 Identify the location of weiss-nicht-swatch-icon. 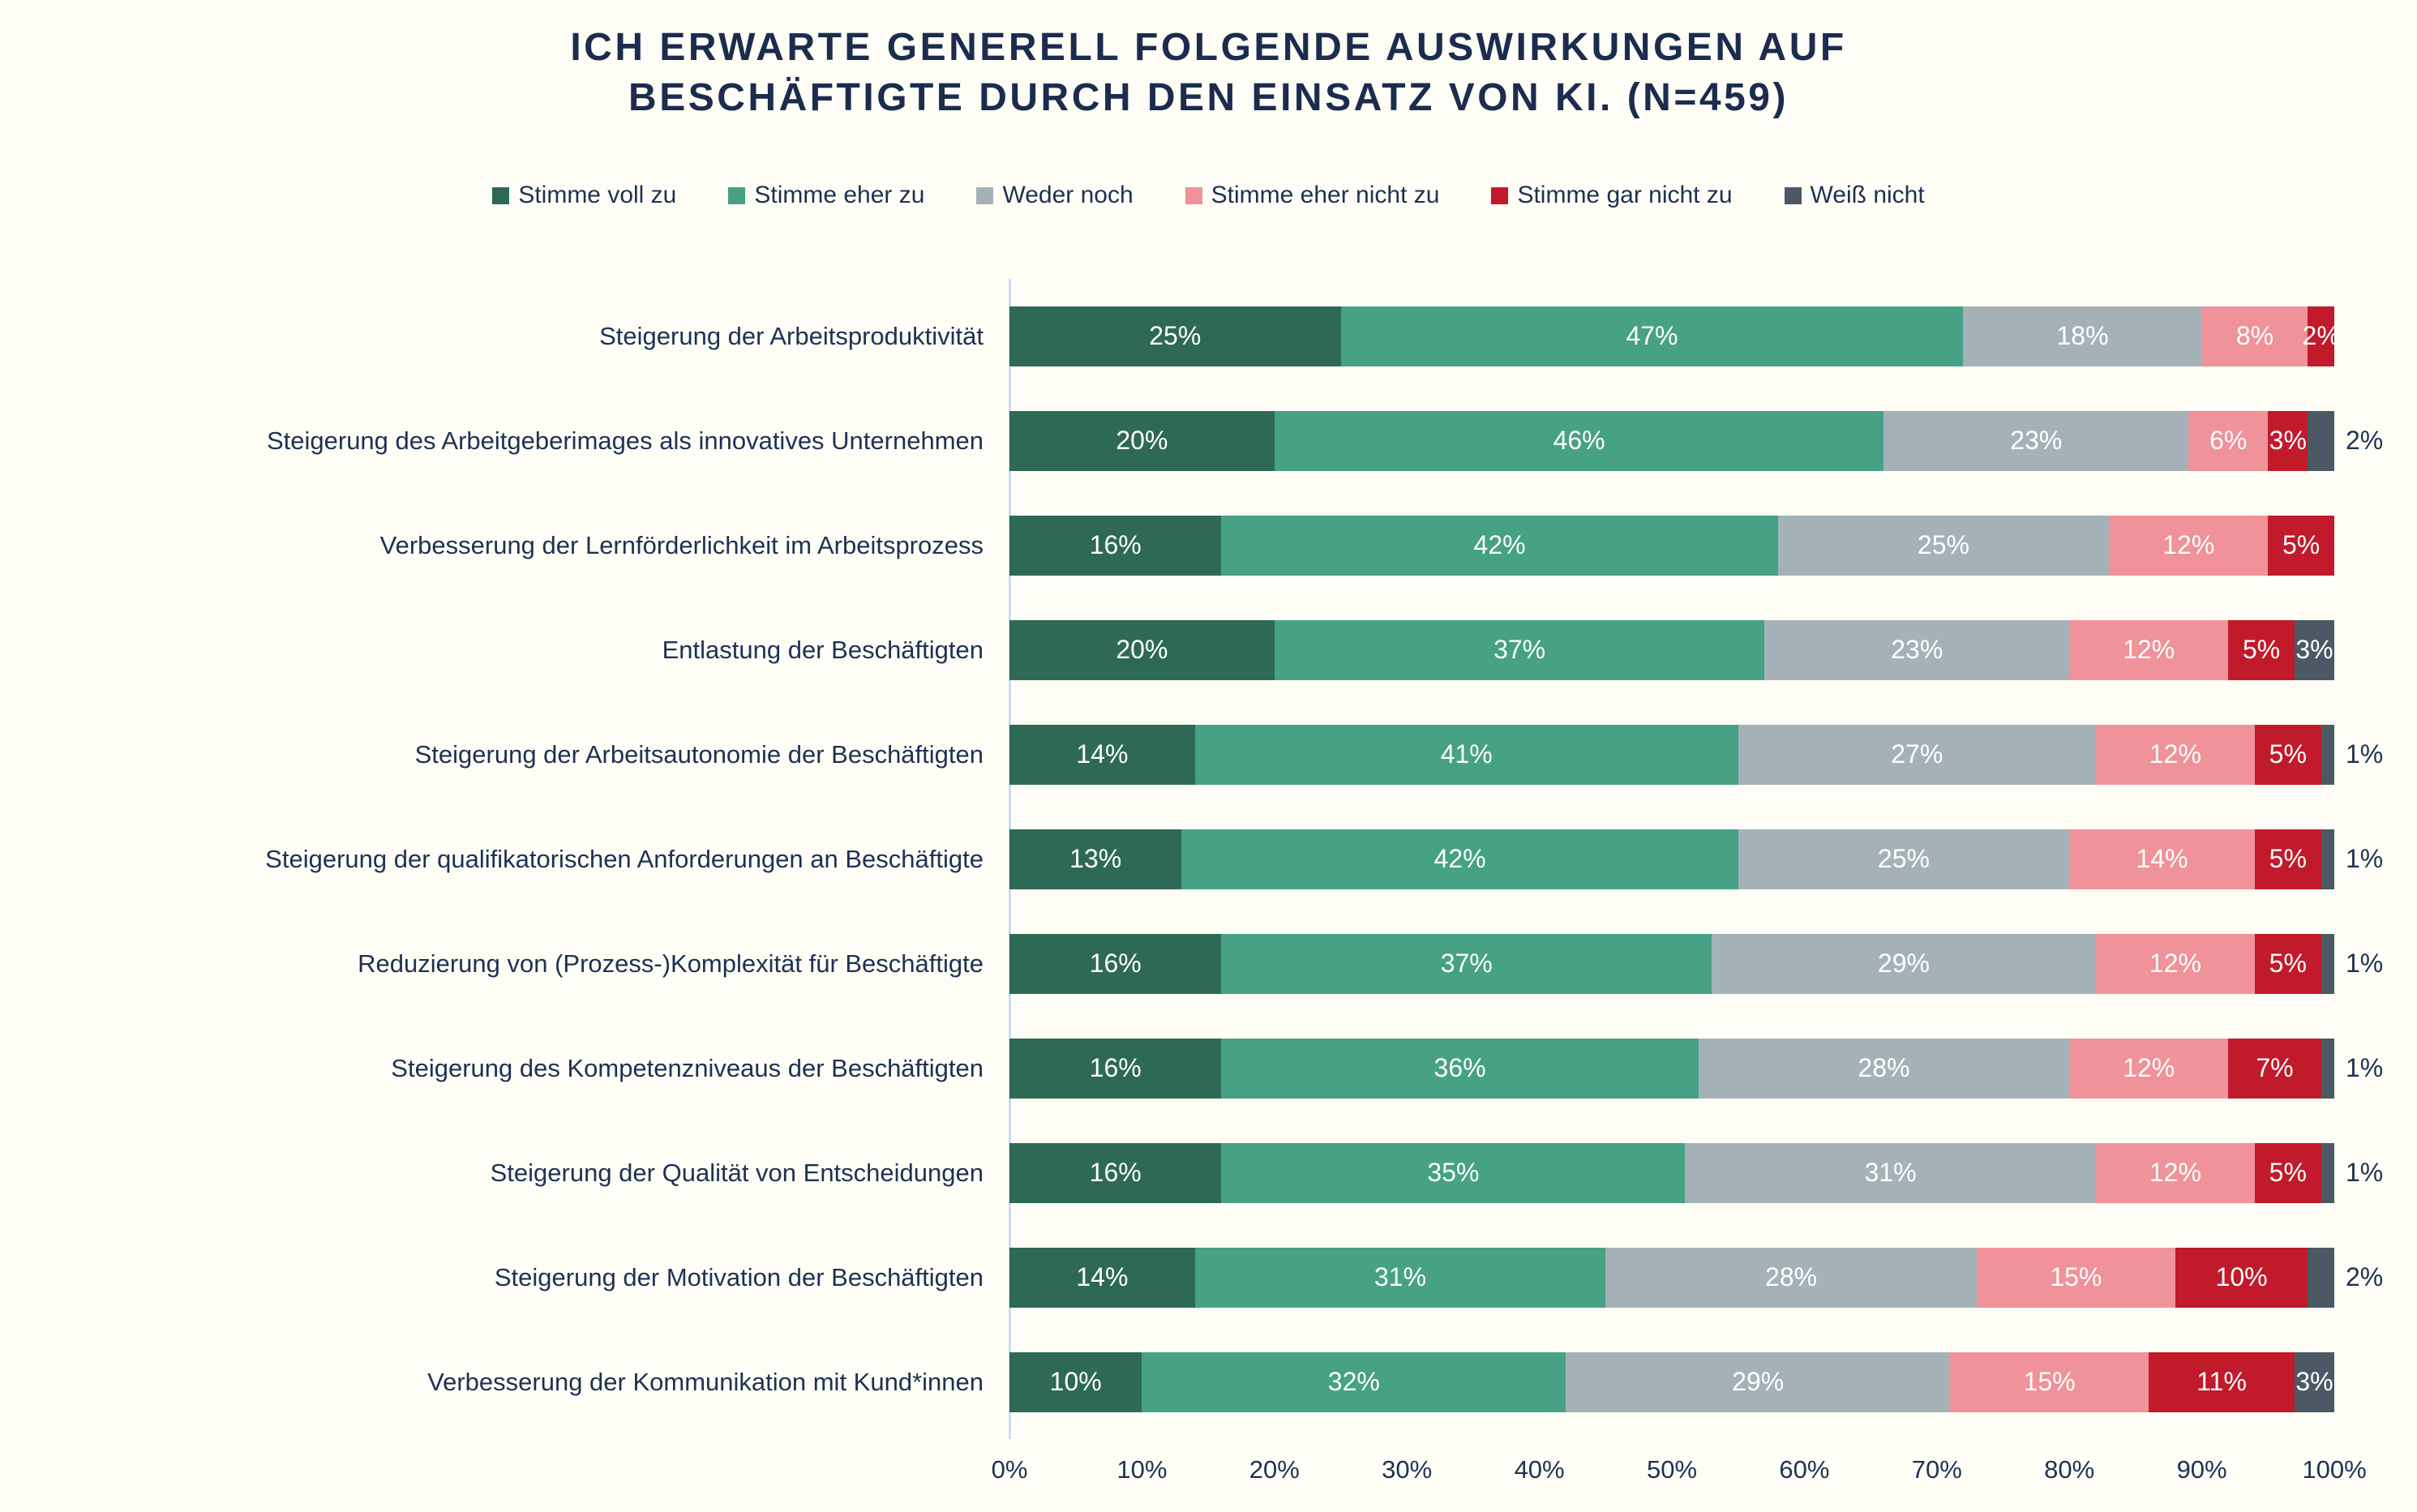
(1793, 195).